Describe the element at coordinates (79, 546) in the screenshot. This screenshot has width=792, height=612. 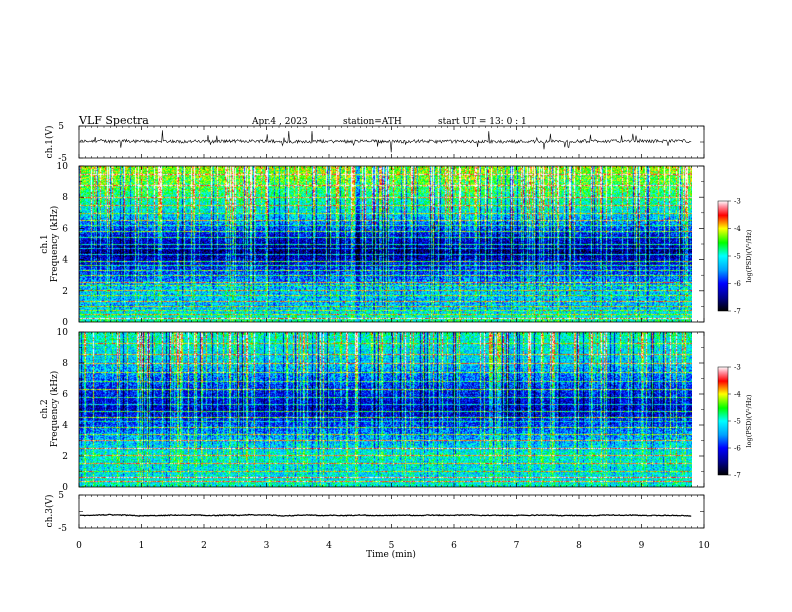
I see `x-tick-label-0: 0` at that location.